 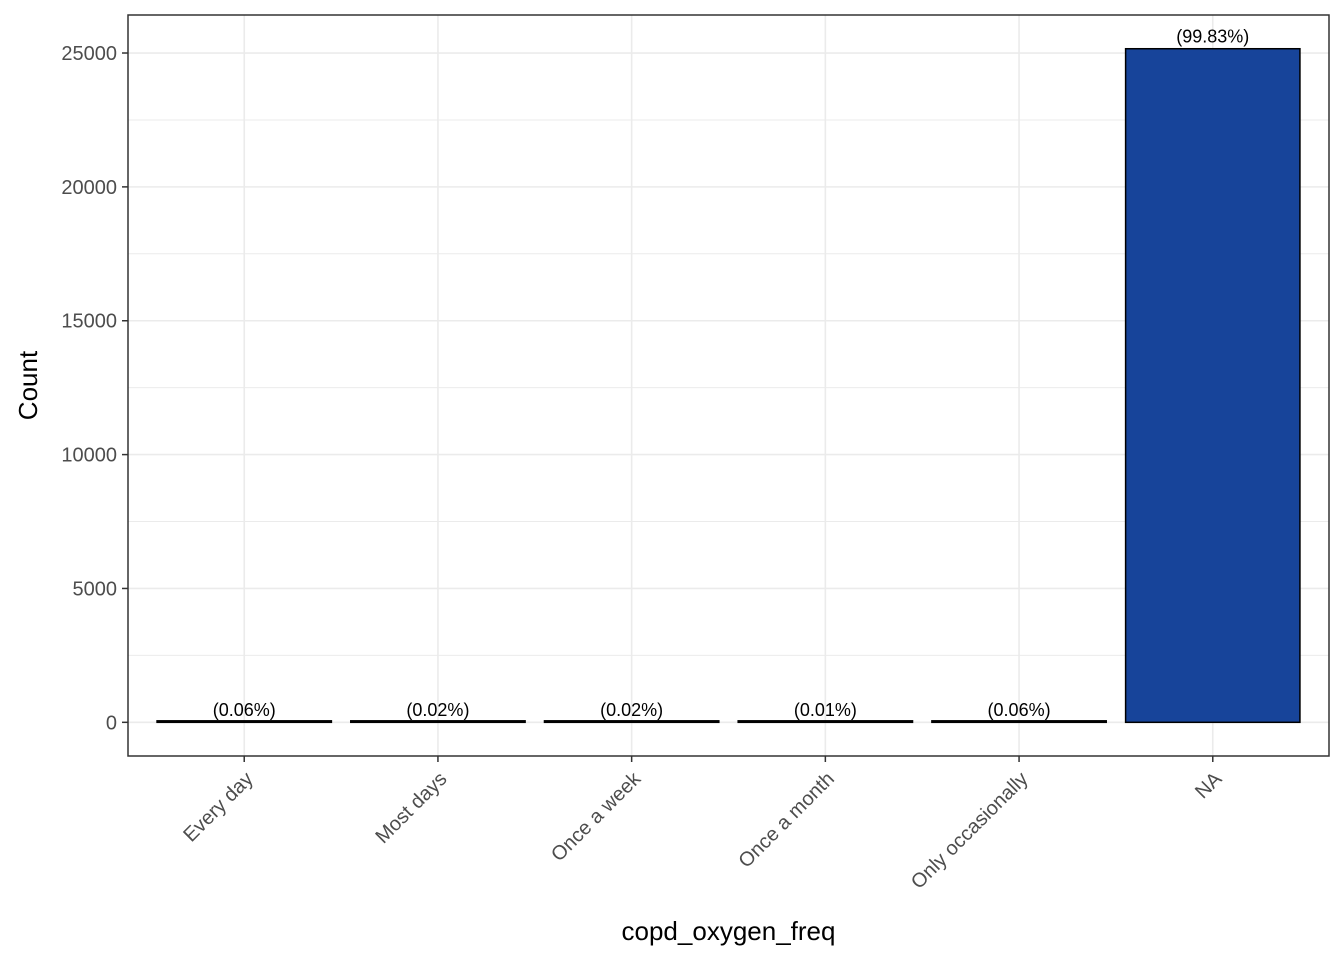 What do you see at coordinates (787, 820) in the screenshot?
I see `x-tick-label: Once a month` at bounding box center [787, 820].